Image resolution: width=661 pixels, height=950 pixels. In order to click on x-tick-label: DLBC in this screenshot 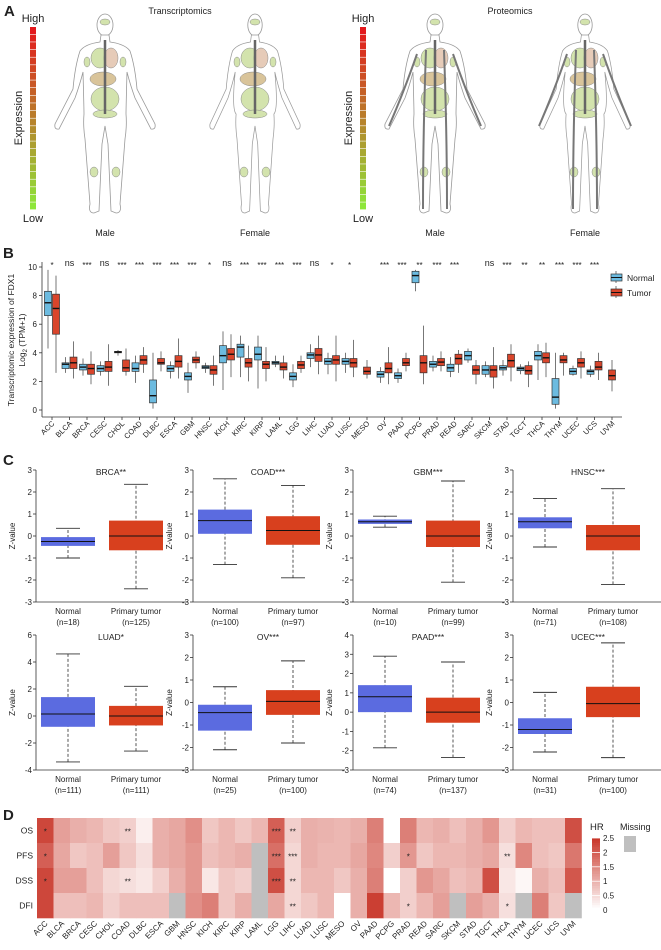, I will do `click(151, 429)`.